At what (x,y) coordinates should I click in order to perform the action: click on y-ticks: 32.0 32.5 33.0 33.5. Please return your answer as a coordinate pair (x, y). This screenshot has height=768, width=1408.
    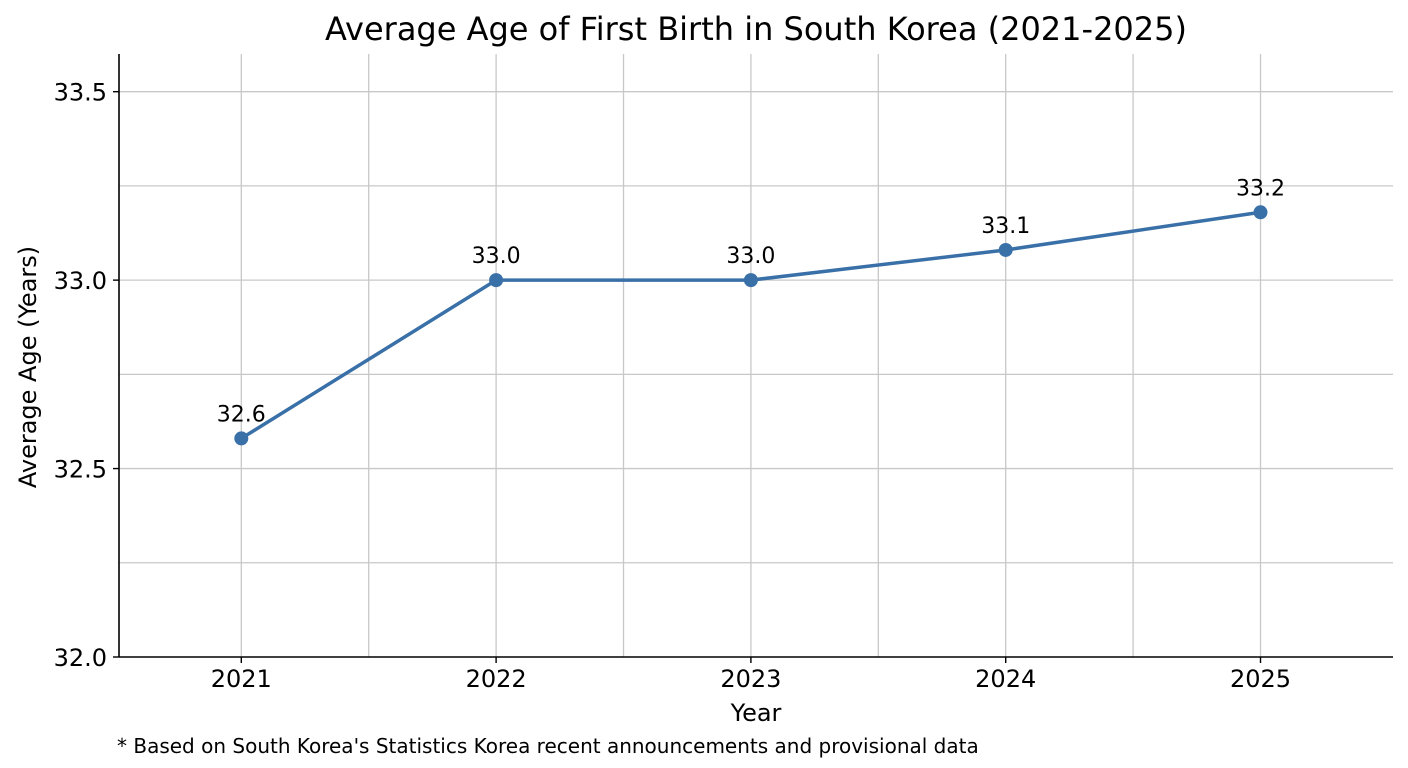
    Looking at the image, I should click on (86, 375).